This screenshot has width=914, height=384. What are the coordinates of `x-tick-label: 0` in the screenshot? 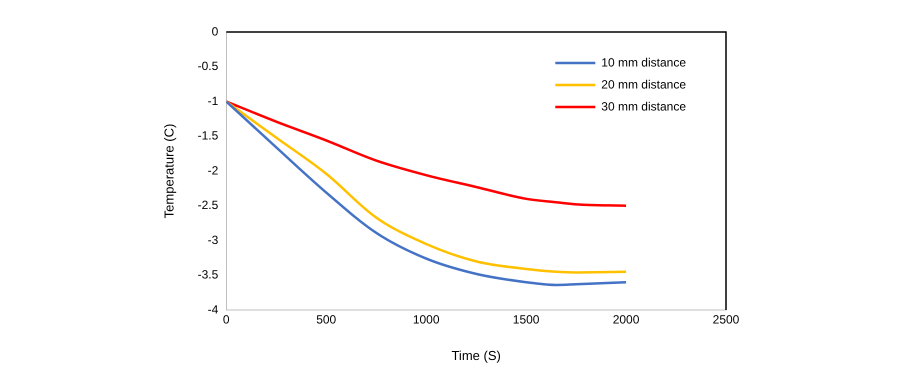 It's located at (226, 319).